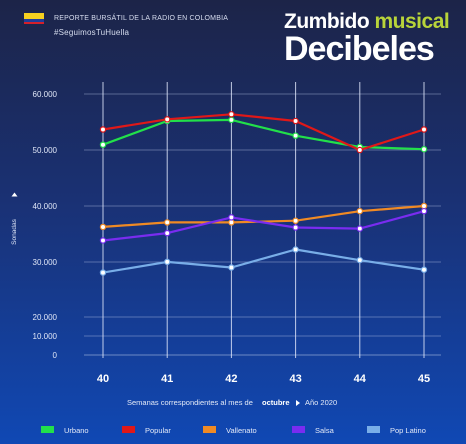 The height and width of the screenshot is (444, 466). I want to click on x-tick-label: 40, so click(103, 379).